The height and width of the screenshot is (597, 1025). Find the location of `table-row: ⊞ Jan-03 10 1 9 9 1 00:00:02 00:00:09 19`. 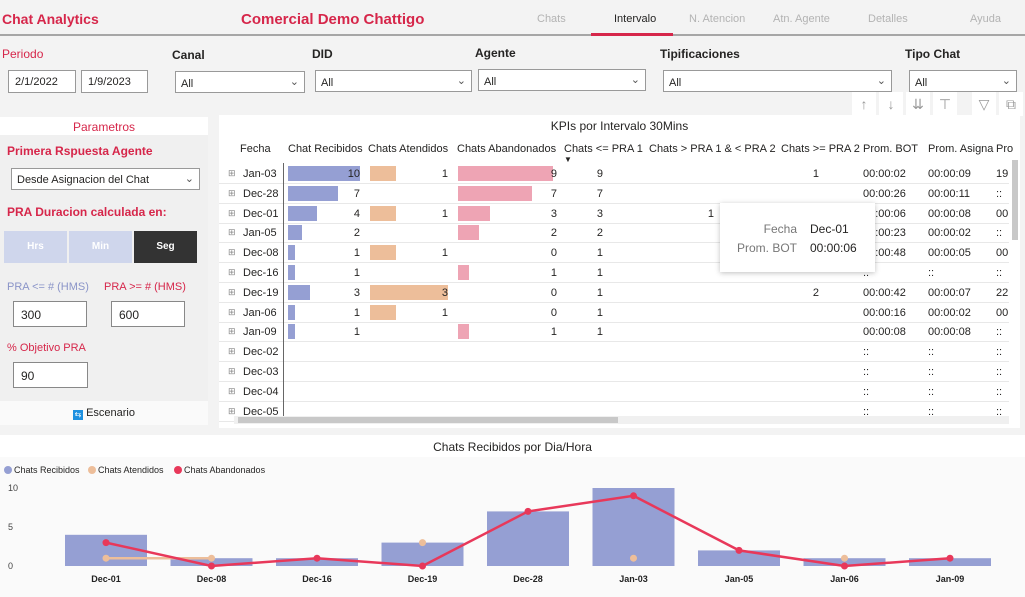

table-row: ⊞ Jan-03 10 1 9 9 1 00:00:02 00:00:09 19 is located at coordinates (614, 174).